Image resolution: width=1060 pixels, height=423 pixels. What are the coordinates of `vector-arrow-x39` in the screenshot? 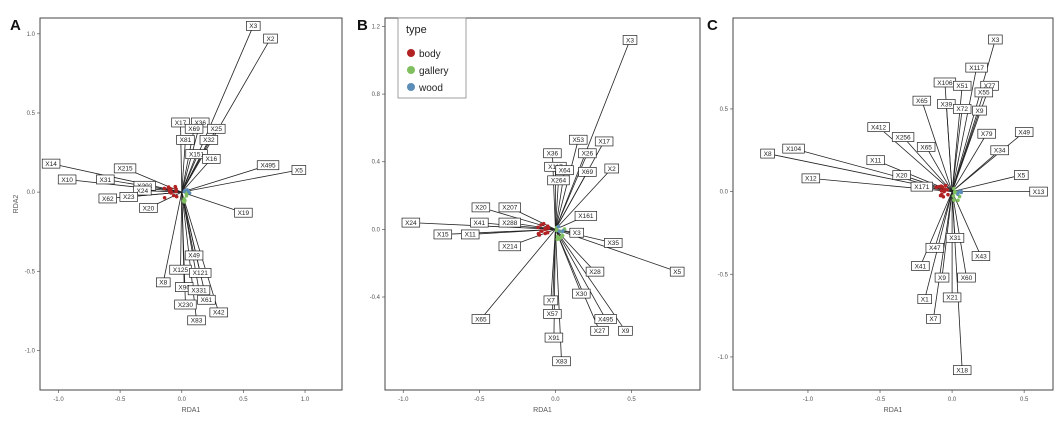 It's located at (949, 147).